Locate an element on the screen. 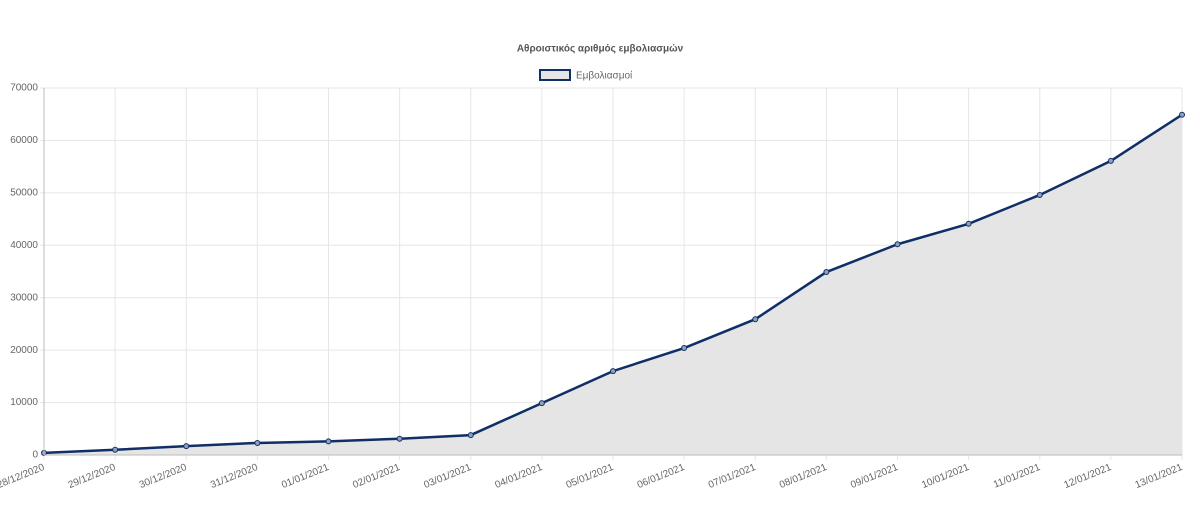 Image resolution: width=1200 pixels, height=505 pixels. y-tick-label: 20000 is located at coordinates (24, 350).